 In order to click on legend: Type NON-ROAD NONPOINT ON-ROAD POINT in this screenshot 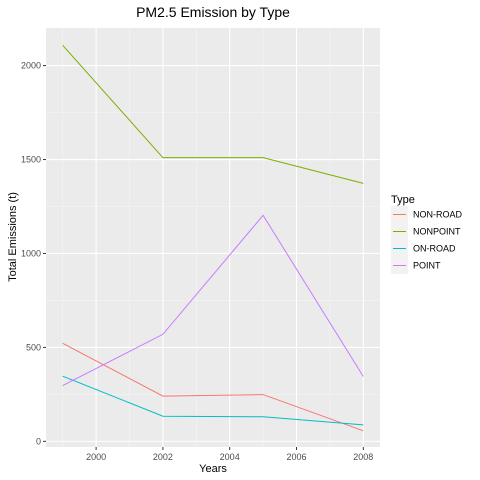, I will do `click(426, 234)`.